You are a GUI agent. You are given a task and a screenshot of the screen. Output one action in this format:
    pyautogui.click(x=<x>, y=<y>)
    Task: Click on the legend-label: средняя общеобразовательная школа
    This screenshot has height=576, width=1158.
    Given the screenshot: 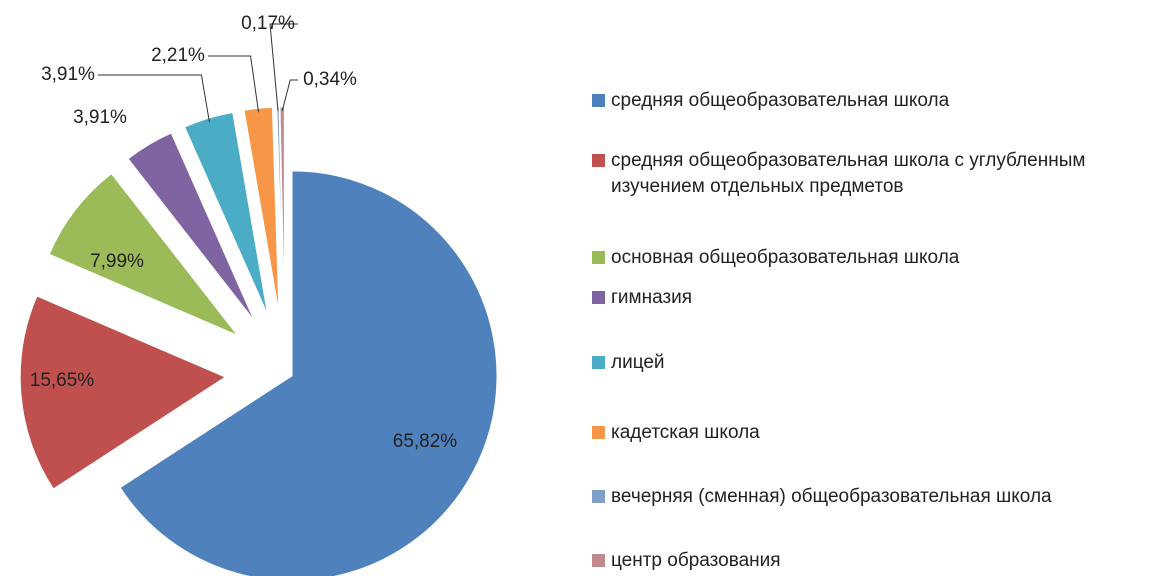 What is the action you would take?
    pyautogui.click(x=780, y=100)
    